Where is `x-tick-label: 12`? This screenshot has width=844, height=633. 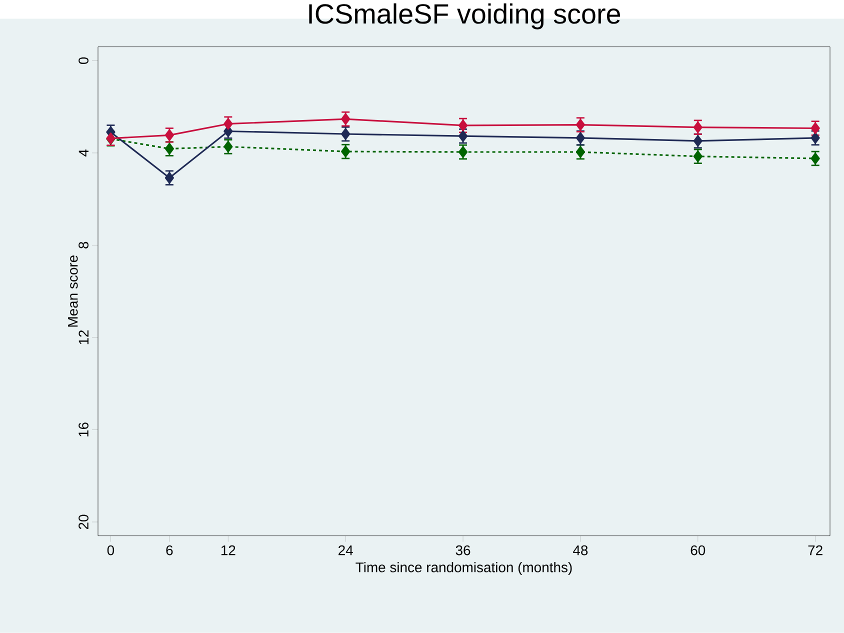 x-tick-label: 12 is located at coordinates (228, 550).